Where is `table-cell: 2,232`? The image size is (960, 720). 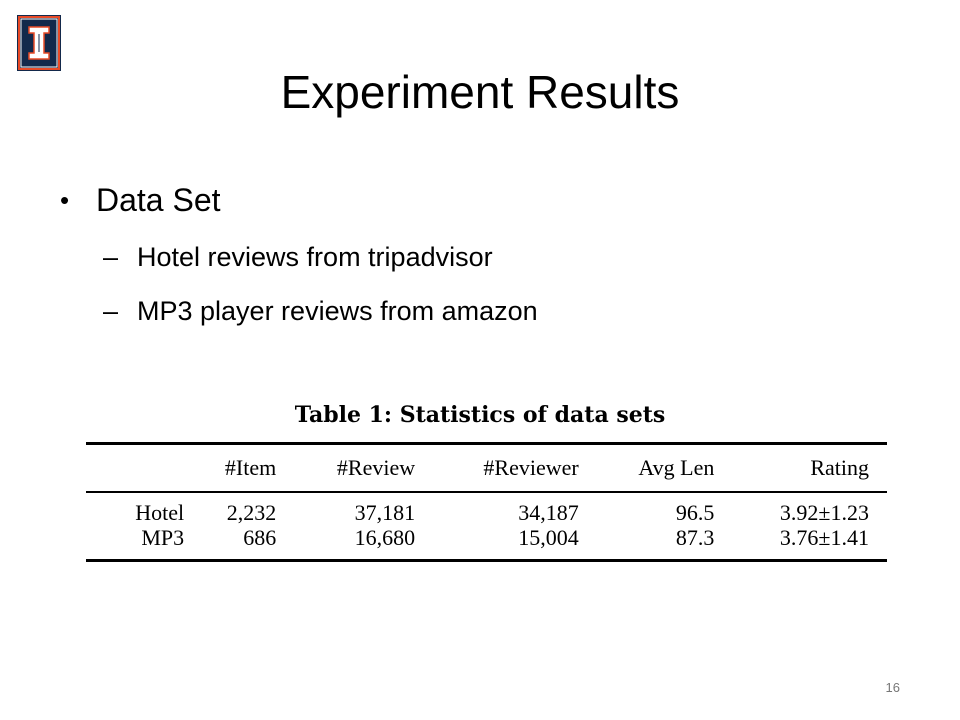 table-cell: 2,232 is located at coordinates (251, 512).